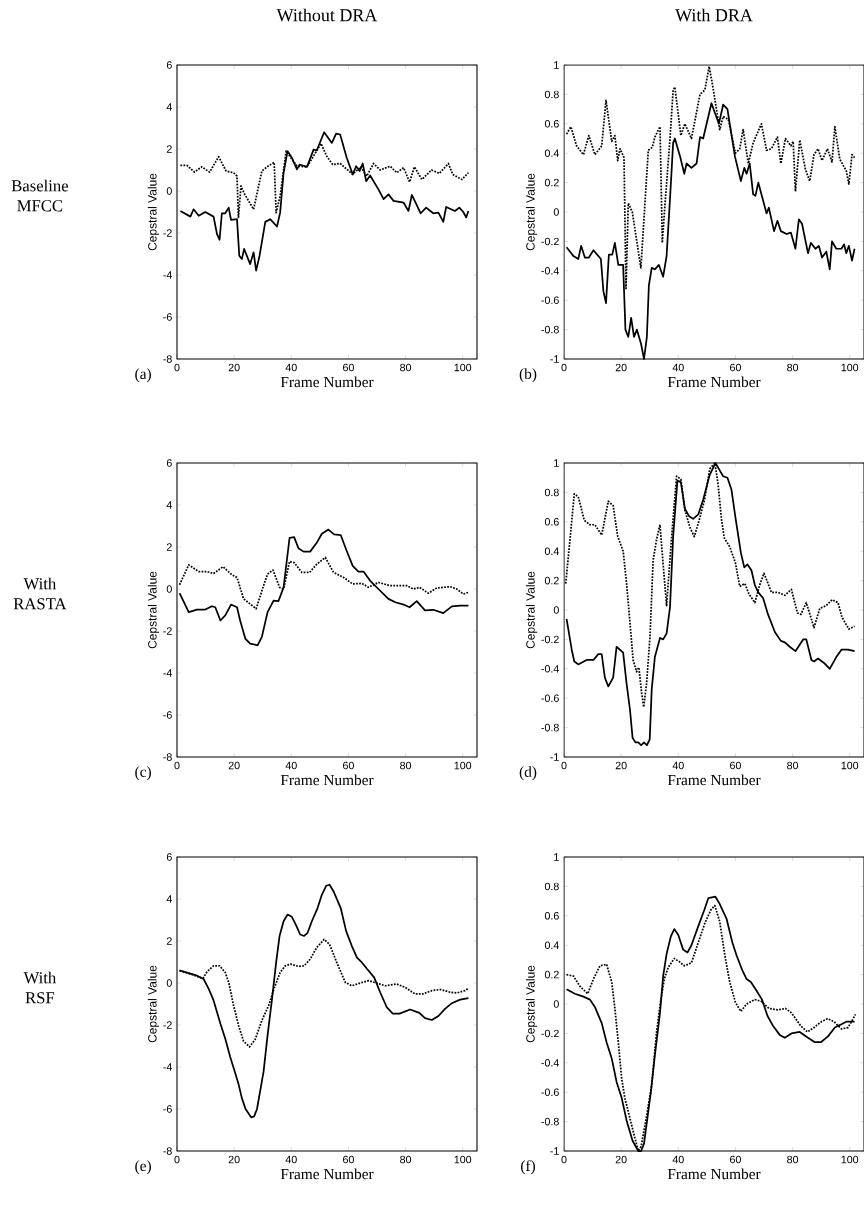 The image size is (864, 1210). I want to click on text: (a), so click(143, 375).